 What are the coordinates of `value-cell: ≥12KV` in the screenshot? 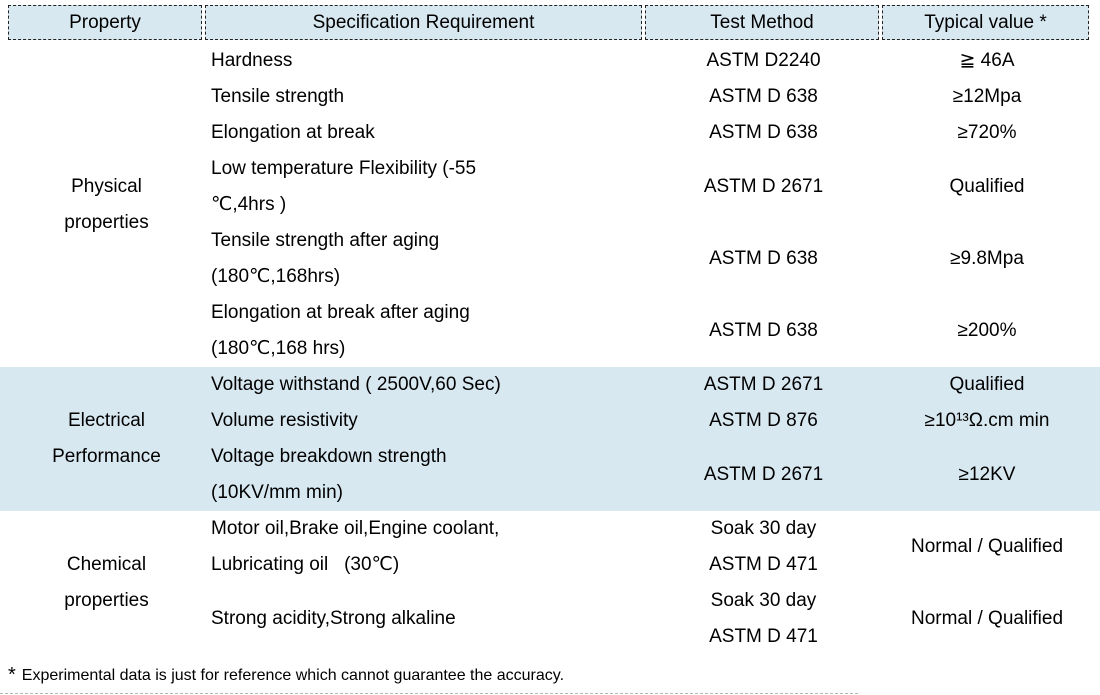 It's located at (987, 474).